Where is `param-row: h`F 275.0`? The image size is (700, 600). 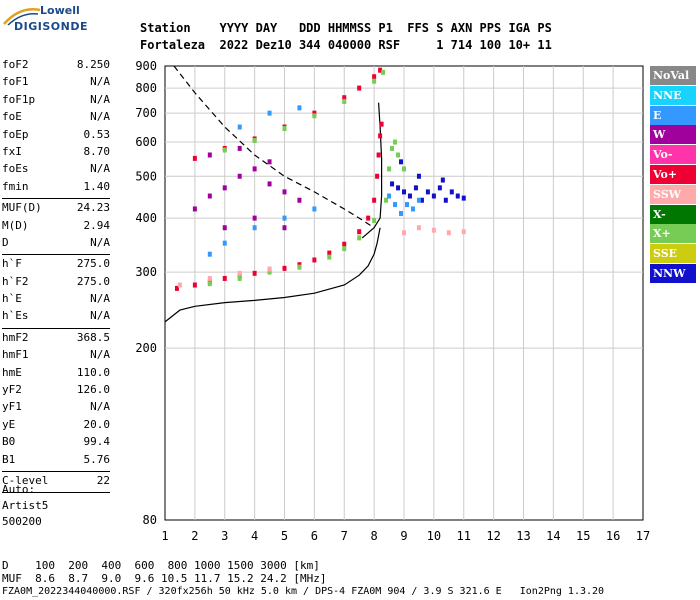
param-row: h`F 275.0 is located at coordinates (56, 265).